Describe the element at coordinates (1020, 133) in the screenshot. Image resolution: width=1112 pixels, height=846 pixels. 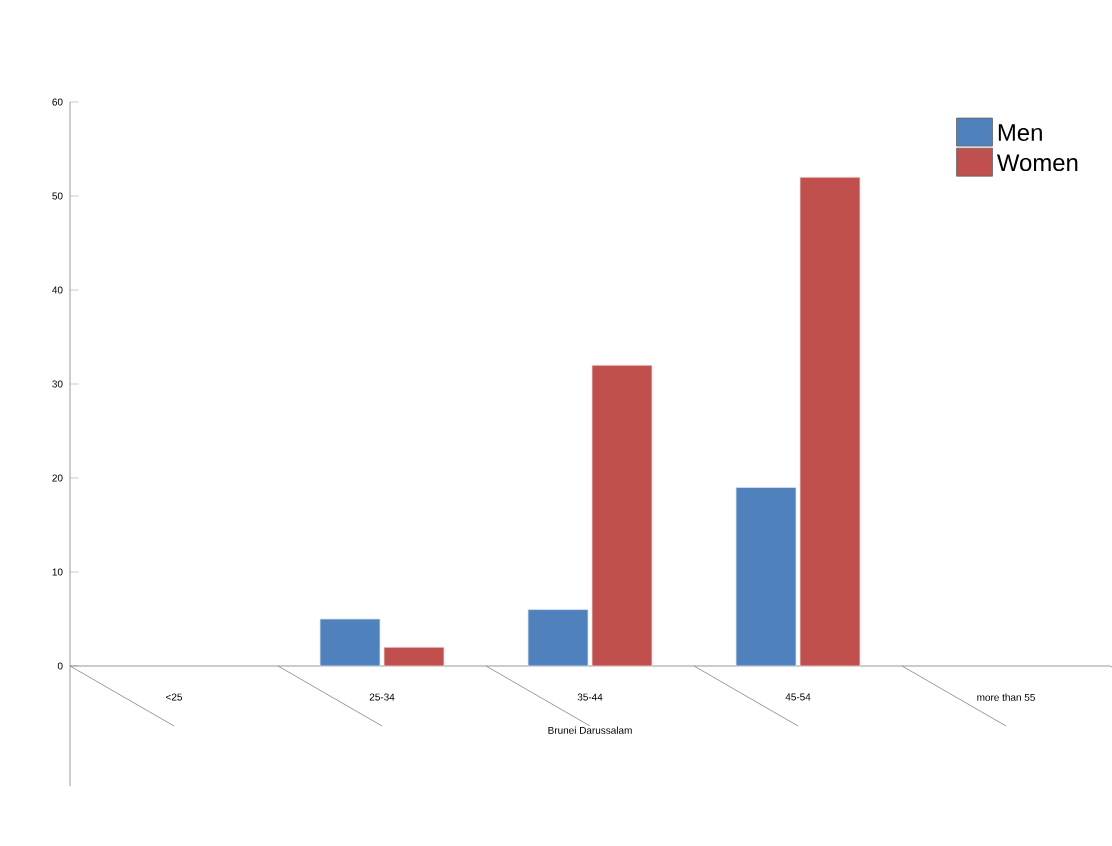
I see `legend-label: Men` at that location.